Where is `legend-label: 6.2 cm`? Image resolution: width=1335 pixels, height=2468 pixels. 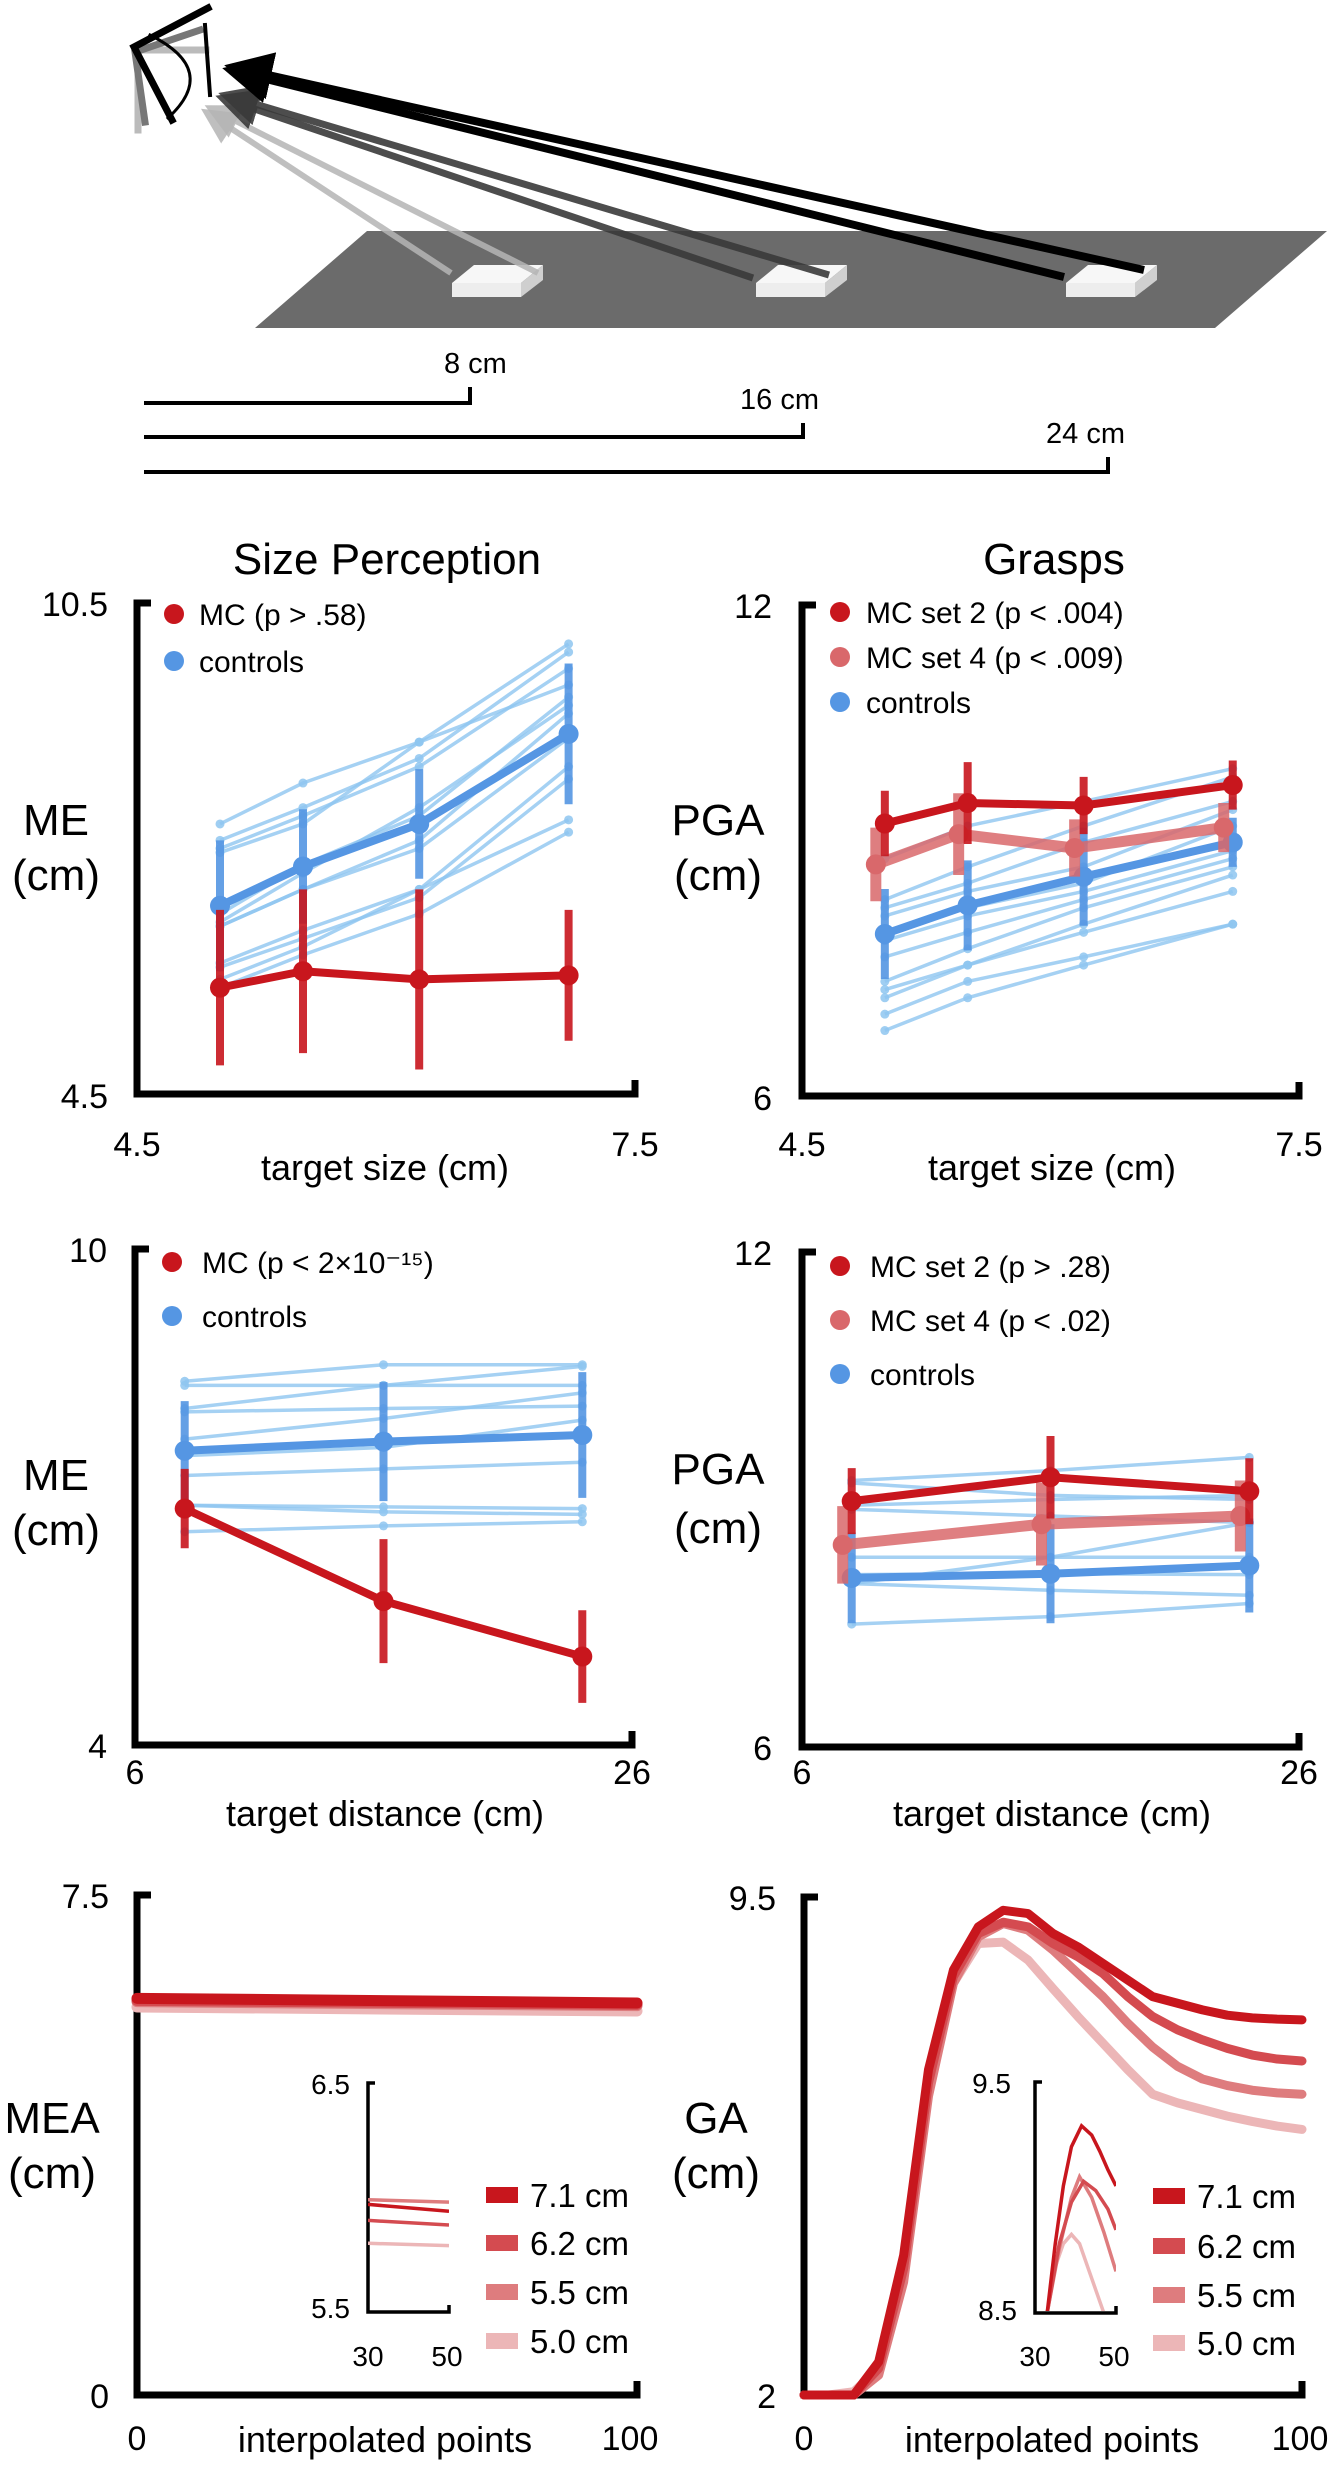
legend-label: 6.2 cm is located at coordinates (1246, 2246).